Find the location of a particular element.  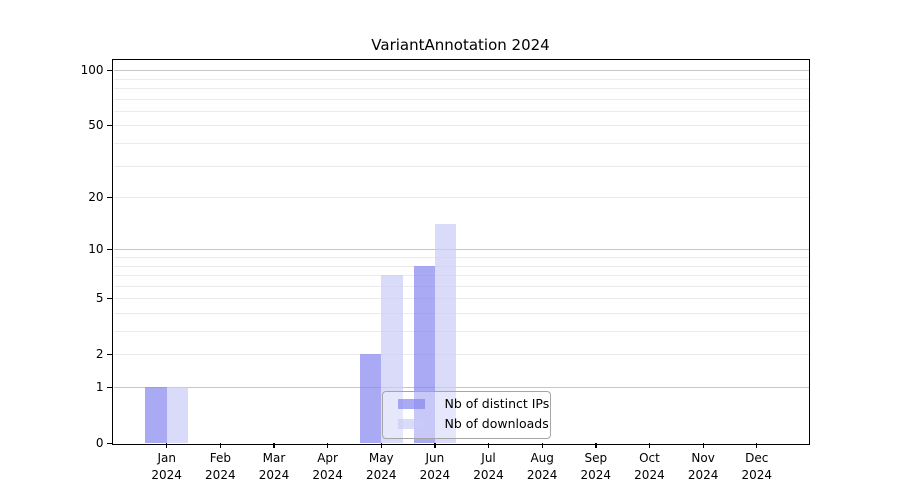

y-tick-label: 100 is located at coordinates (92, 70).